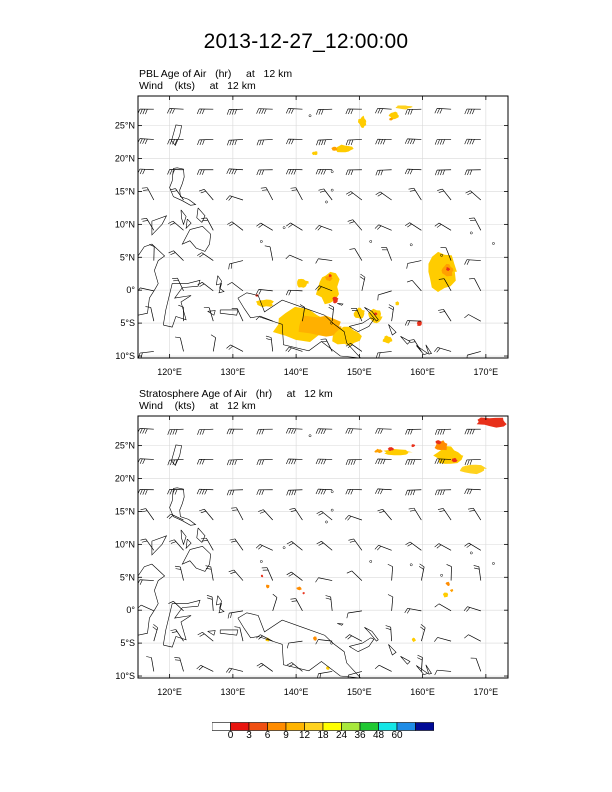 The image size is (612, 792). Describe the element at coordinates (125, 356) in the screenshot. I see `lat-label: 10°S` at that location.